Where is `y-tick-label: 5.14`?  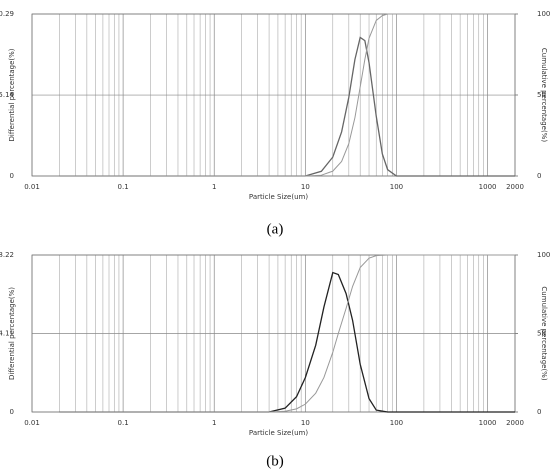
y-tick-label: 5.14 is located at coordinates (7, 95).